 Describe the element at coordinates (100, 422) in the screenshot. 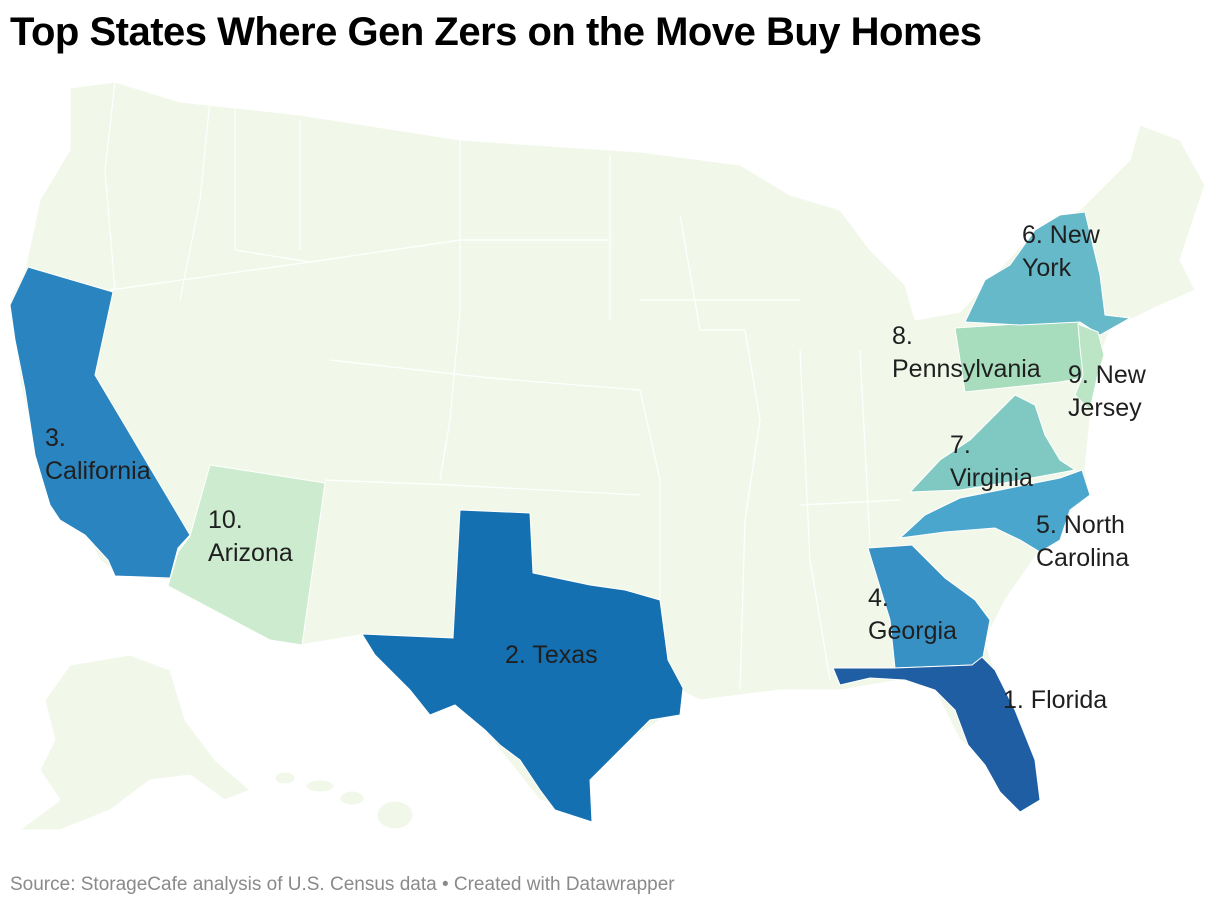

I see `state-california` at that location.